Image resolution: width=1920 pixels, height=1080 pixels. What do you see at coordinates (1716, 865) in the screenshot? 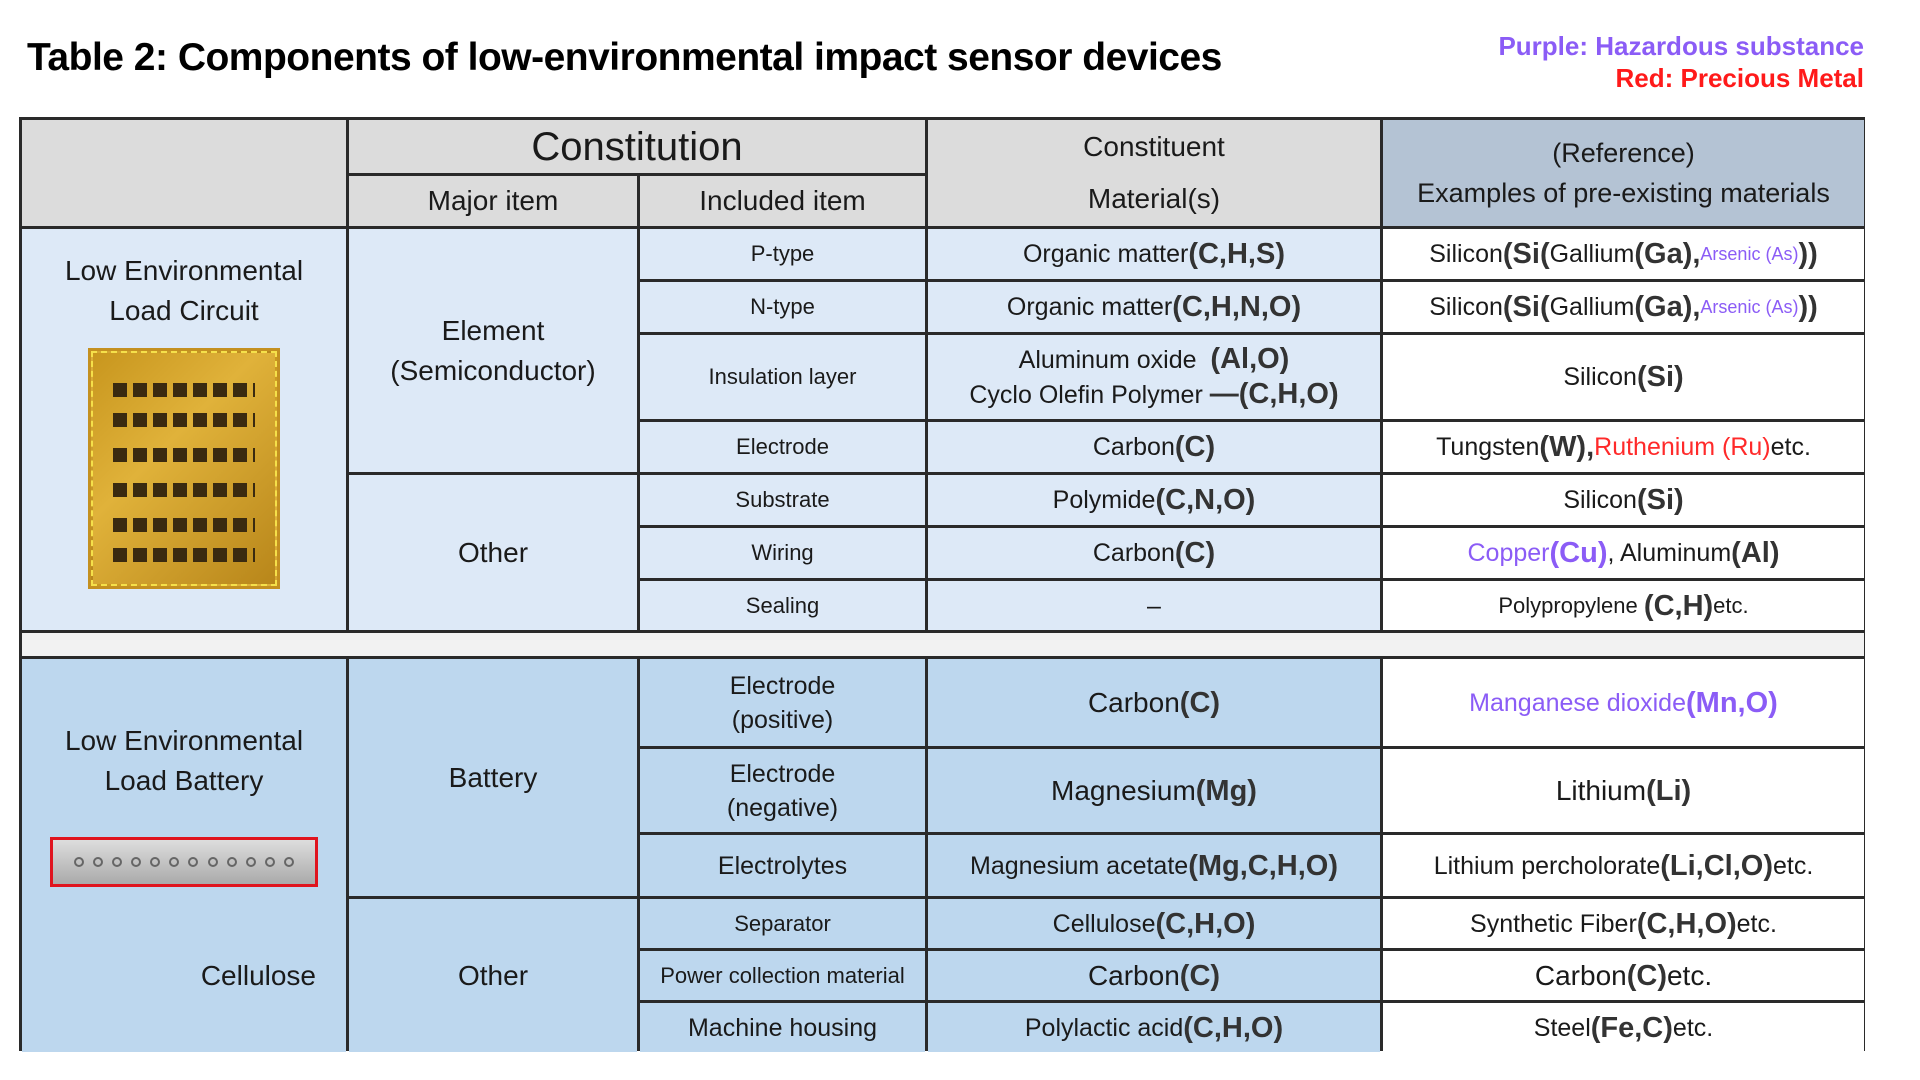
I see `ref-formula: (Li,Cl,O)` at bounding box center [1716, 865].